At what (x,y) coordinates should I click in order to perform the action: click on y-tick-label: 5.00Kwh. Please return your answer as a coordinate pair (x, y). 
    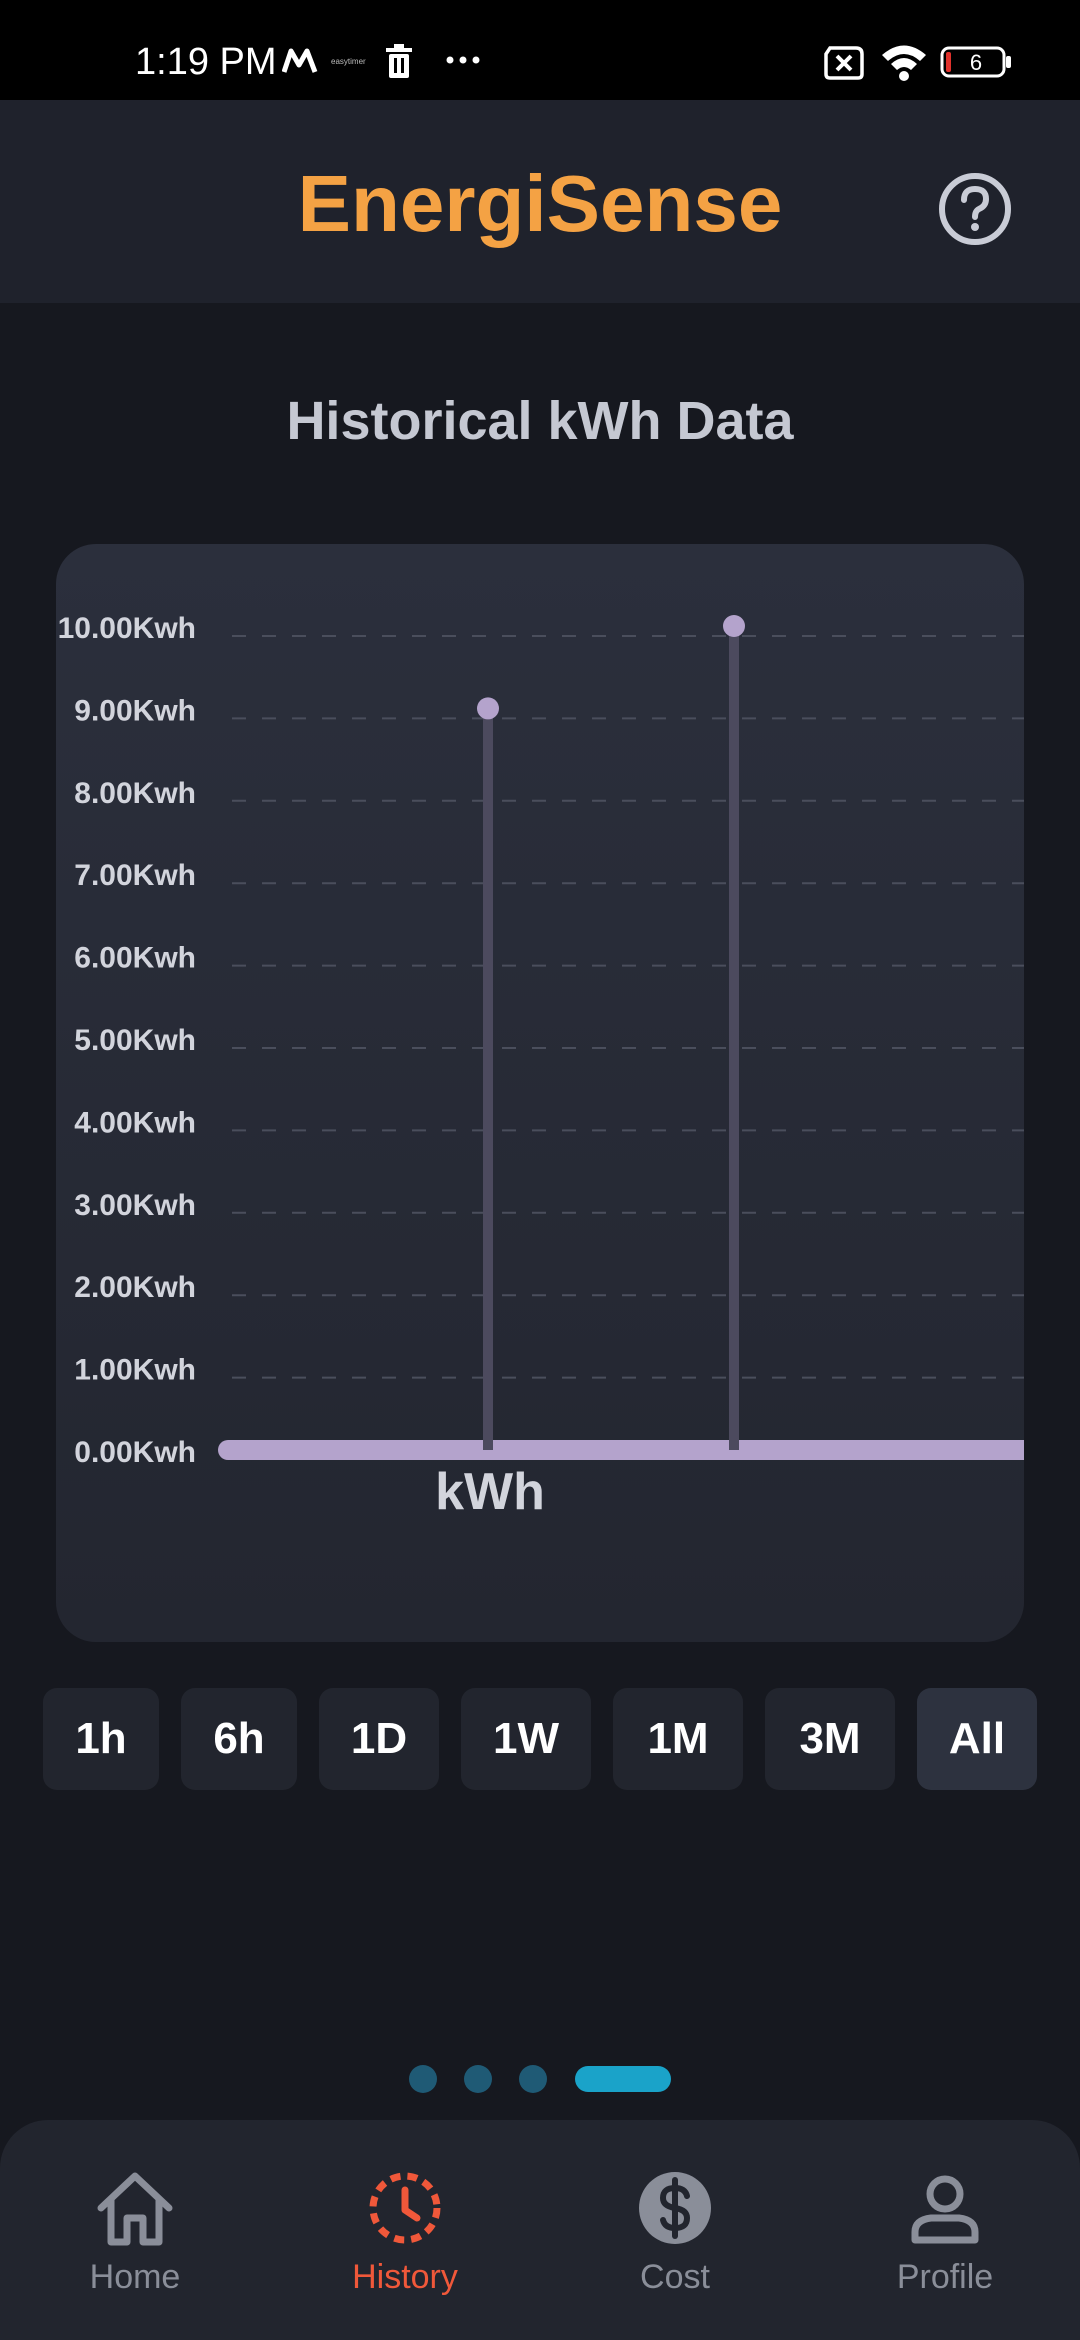
    Looking at the image, I should click on (135, 1040).